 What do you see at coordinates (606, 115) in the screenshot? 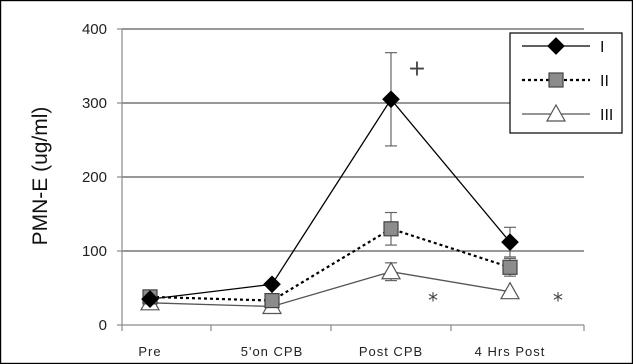
I see `legend-label: III` at bounding box center [606, 115].